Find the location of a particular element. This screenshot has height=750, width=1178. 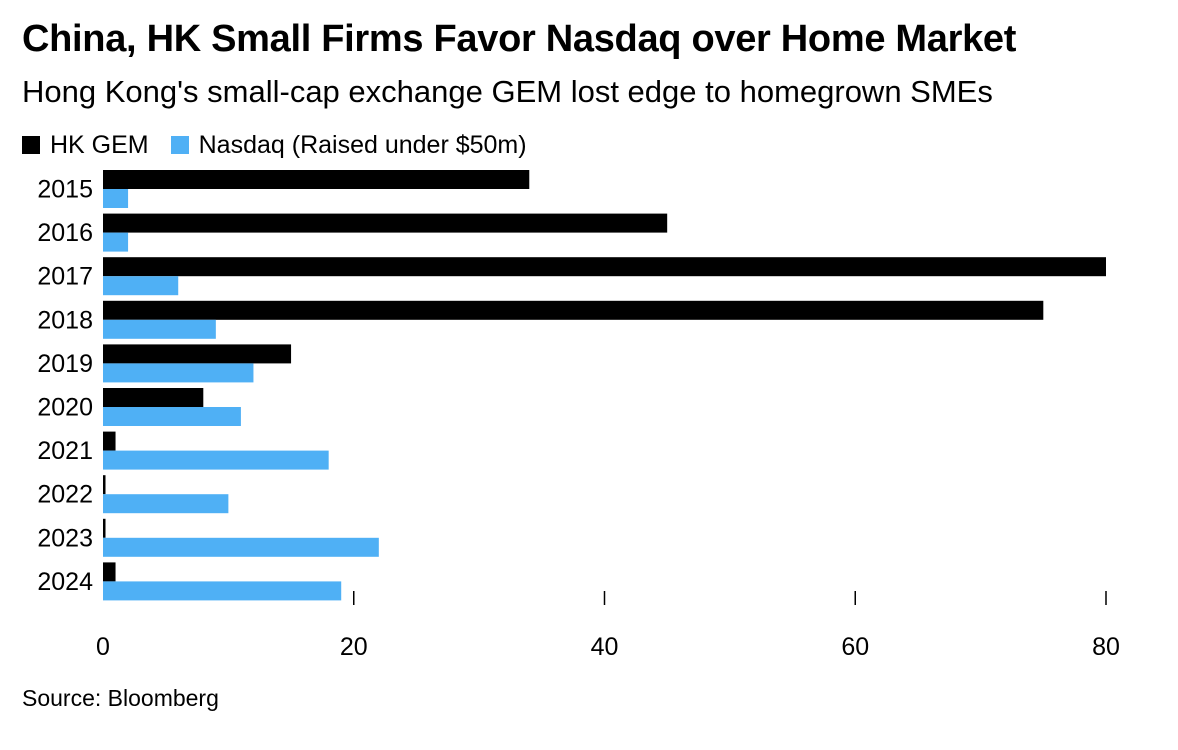

bar-hk-gem-2022 is located at coordinates (104, 485).